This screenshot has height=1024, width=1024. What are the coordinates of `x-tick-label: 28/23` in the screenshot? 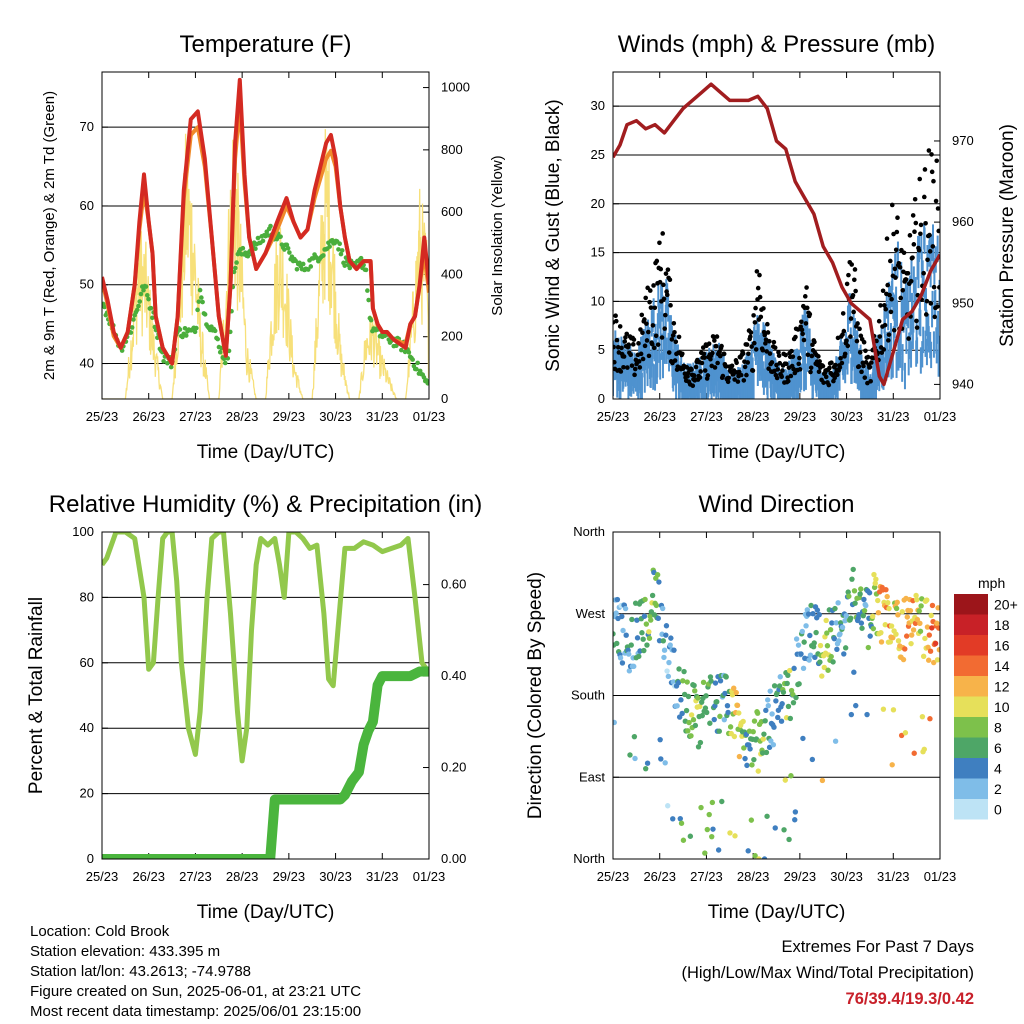 It's located at (753, 876).